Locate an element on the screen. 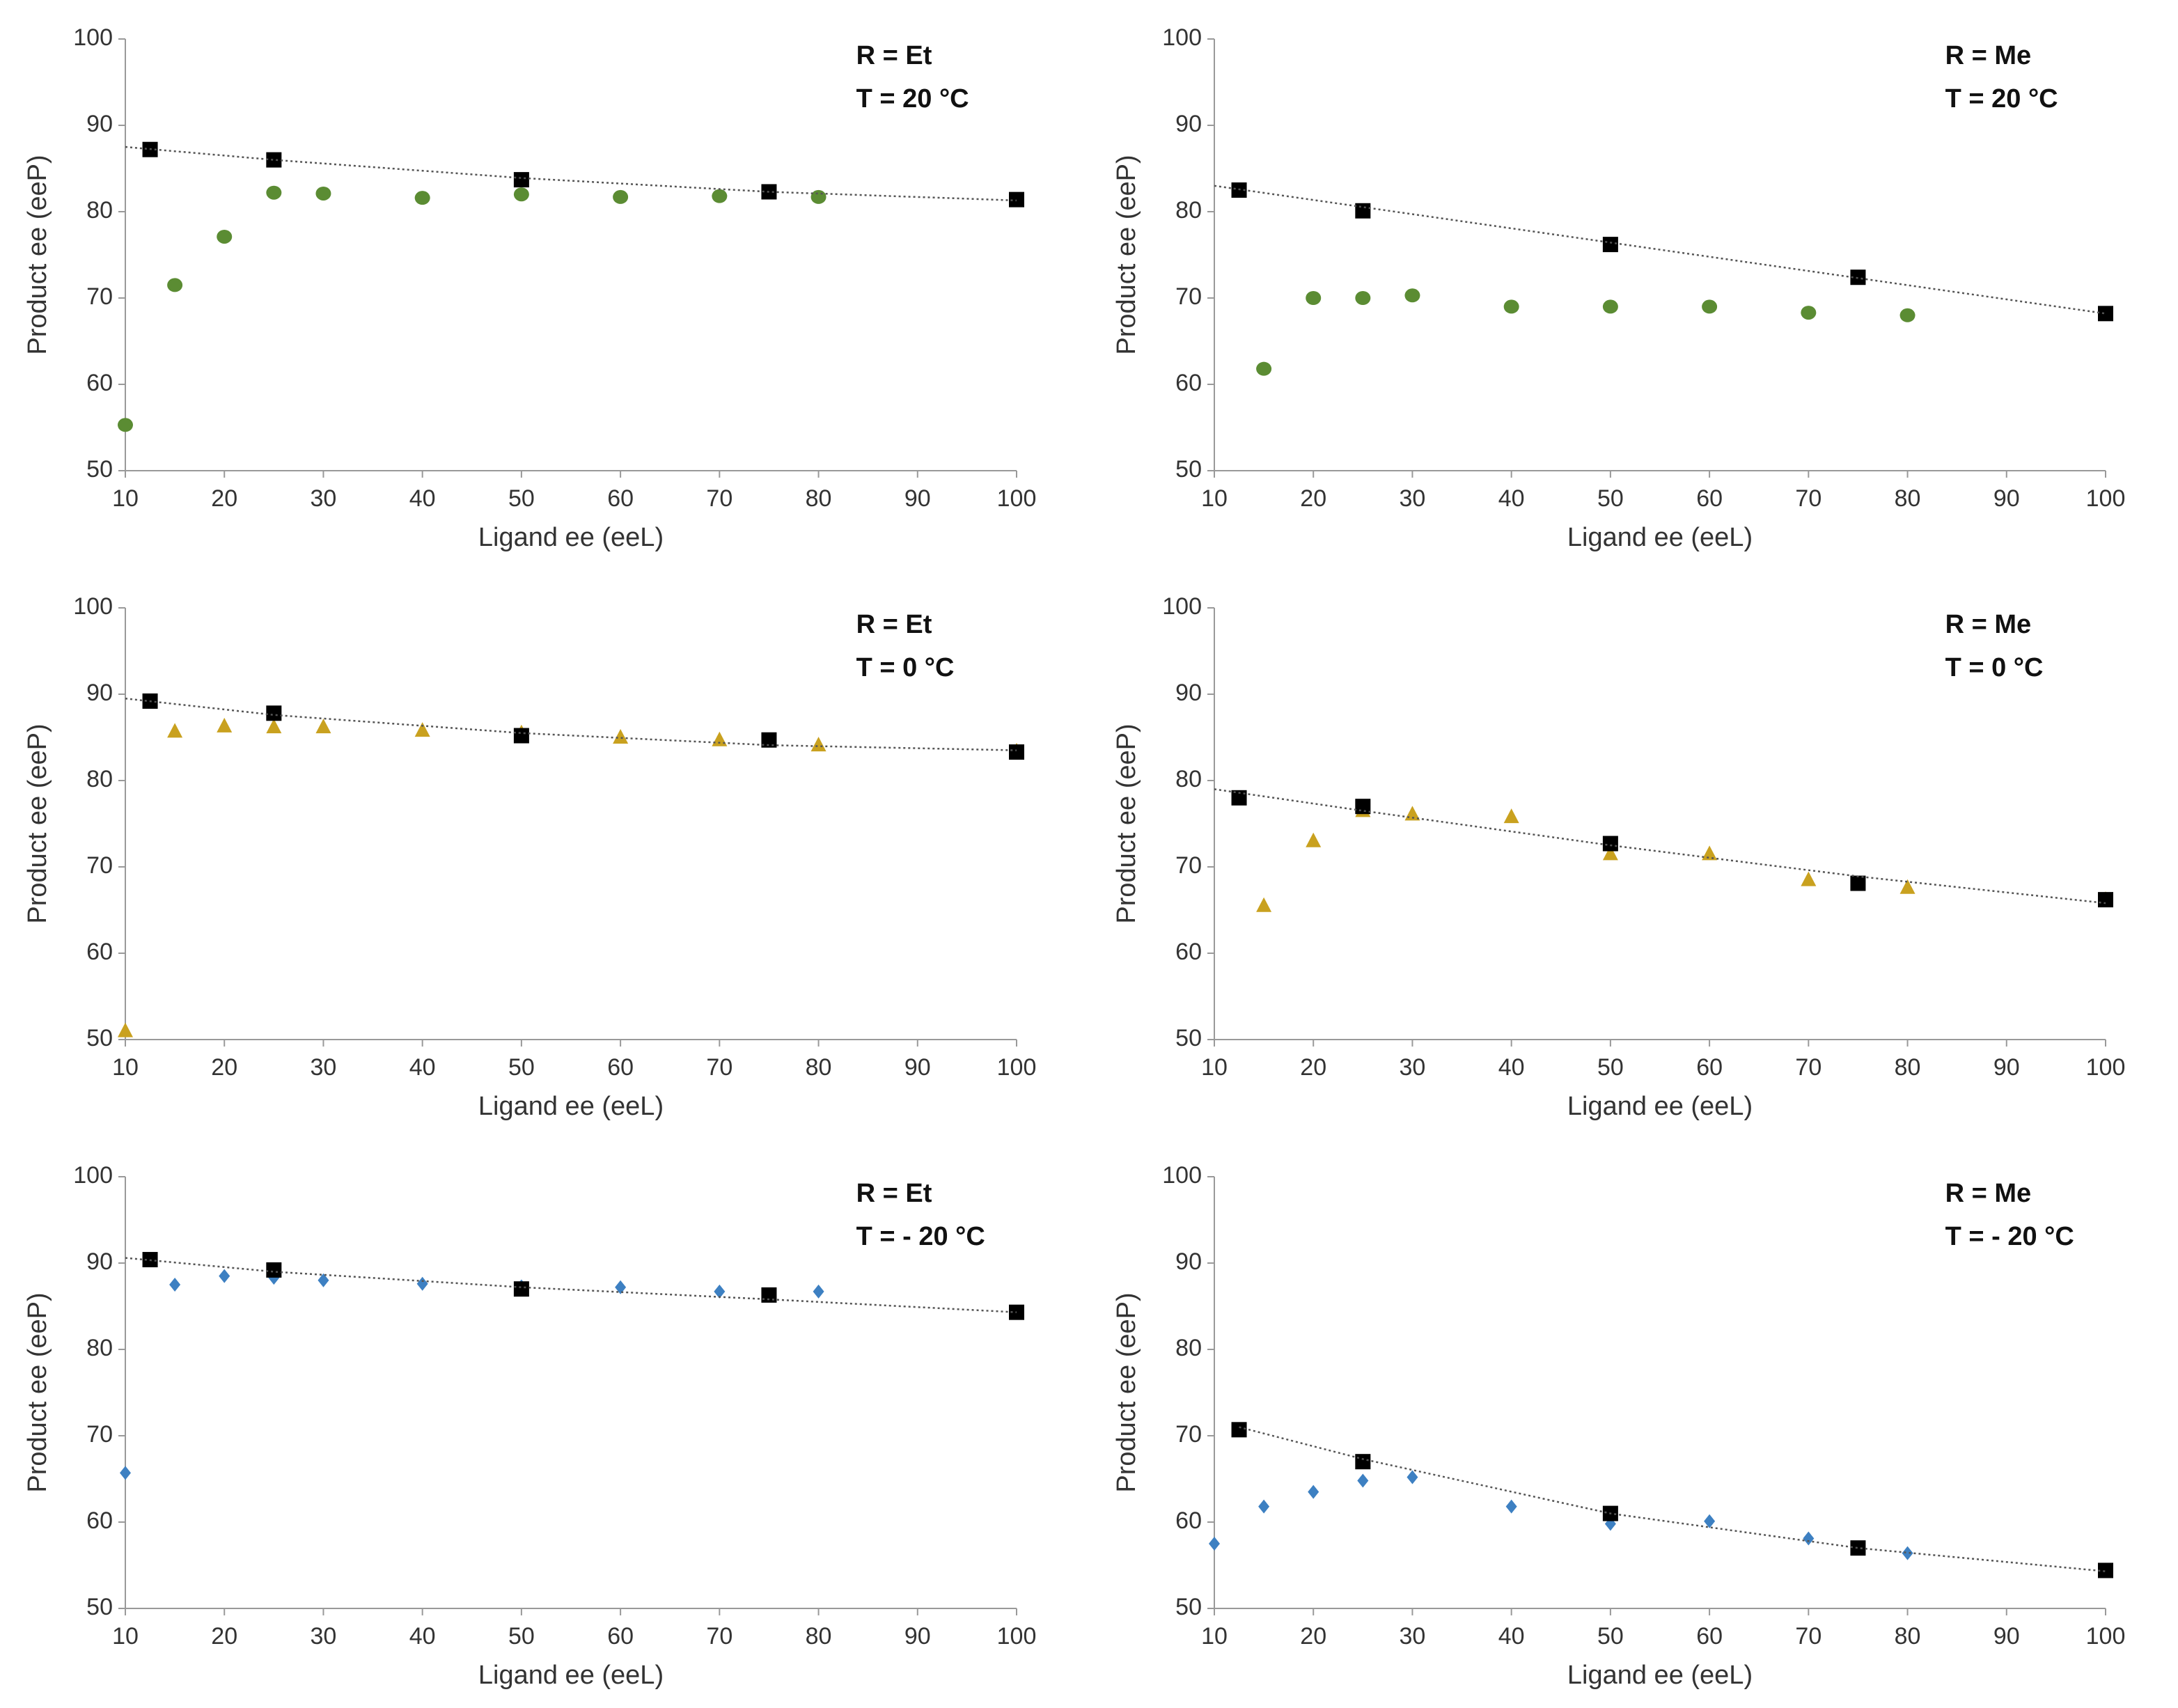  annotation: R = Et is located at coordinates (894, 624).